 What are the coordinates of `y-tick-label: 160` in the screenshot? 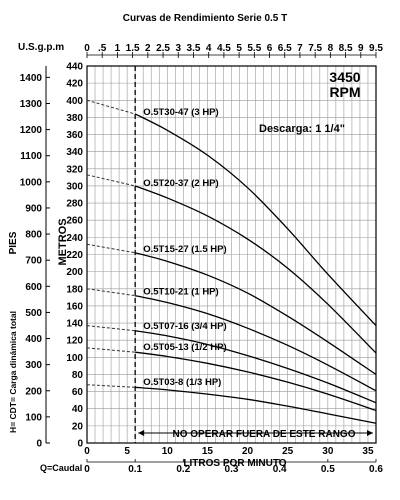 It's located at (74, 306).